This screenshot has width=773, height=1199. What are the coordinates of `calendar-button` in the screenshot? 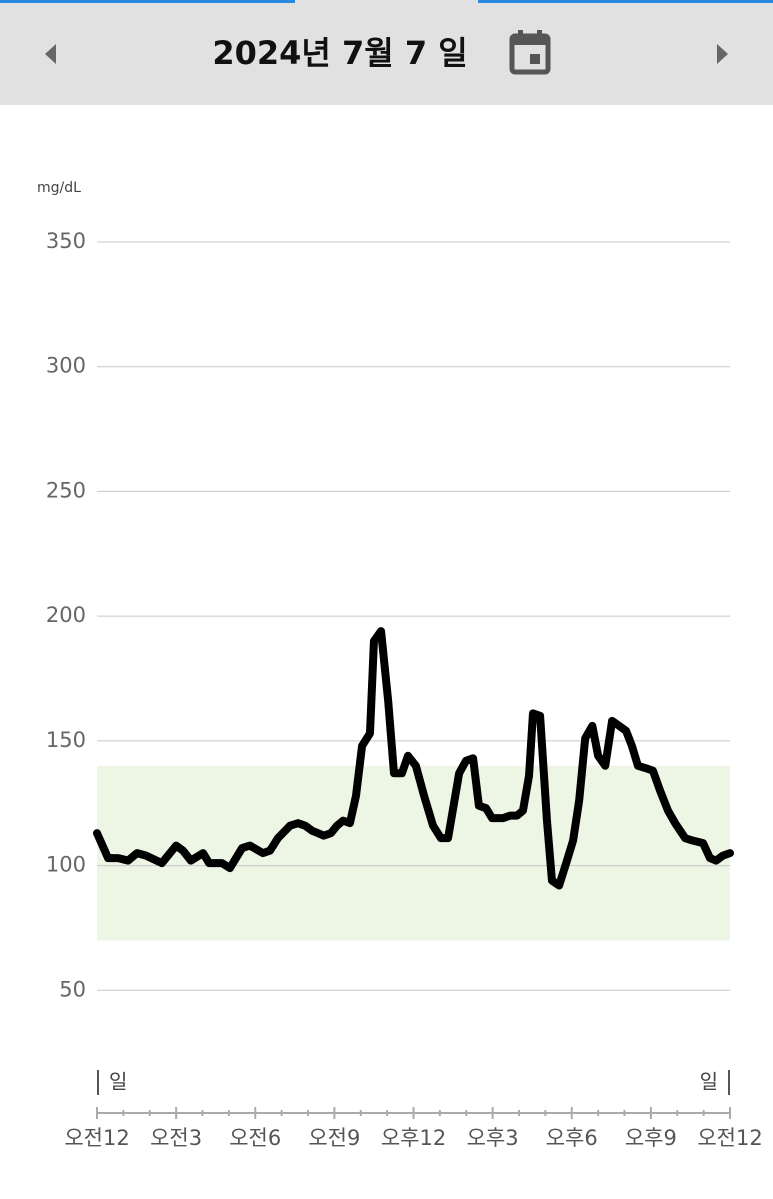 It's located at (530, 52).